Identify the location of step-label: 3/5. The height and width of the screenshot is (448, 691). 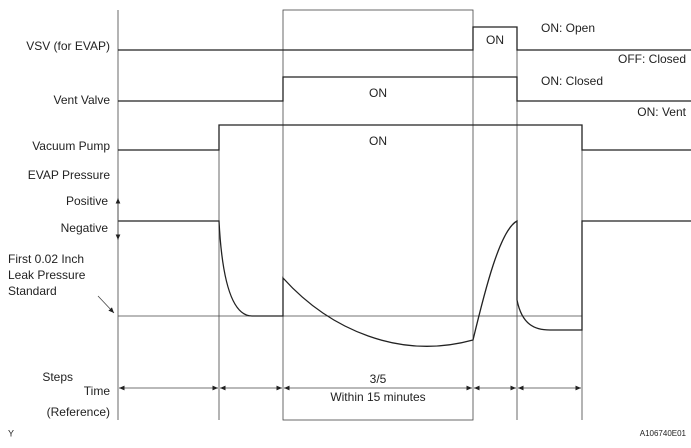
(378, 379).